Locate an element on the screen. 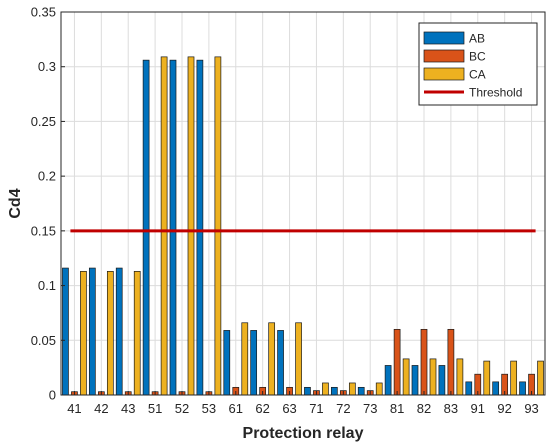  x-tick-label: 93 is located at coordinates (531, 408).